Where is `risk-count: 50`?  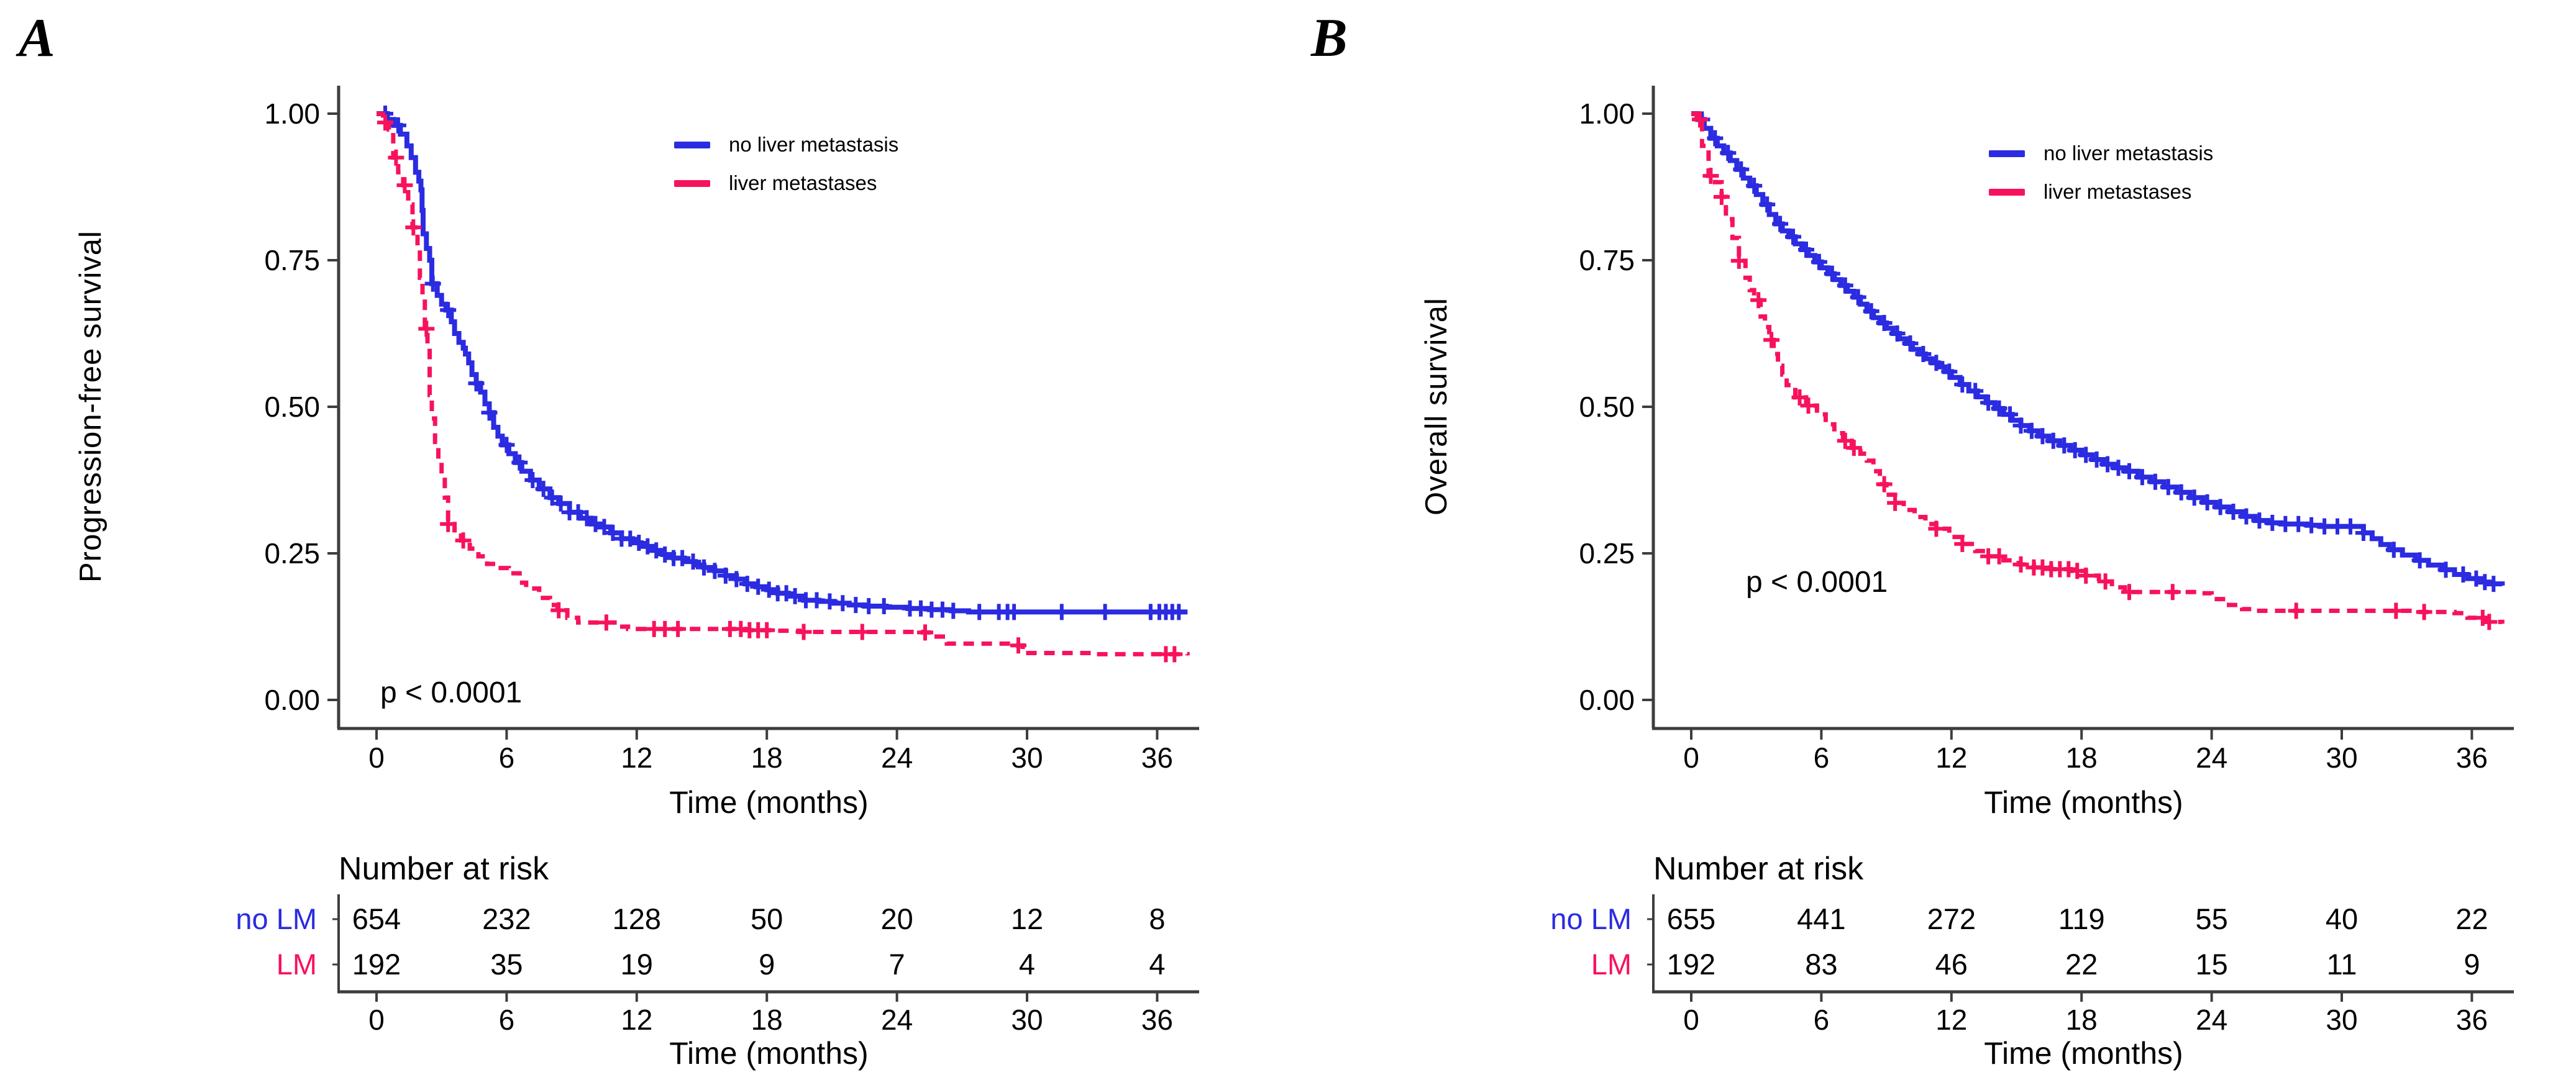
risk-count: 50 is located at coordinates (767, 918).